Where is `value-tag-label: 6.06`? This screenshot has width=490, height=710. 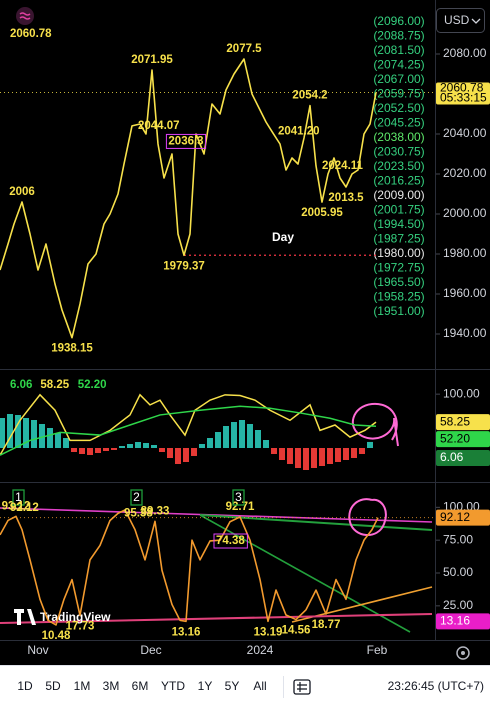 value-tag-label: 6.06 is located at coordinates (452, 457).